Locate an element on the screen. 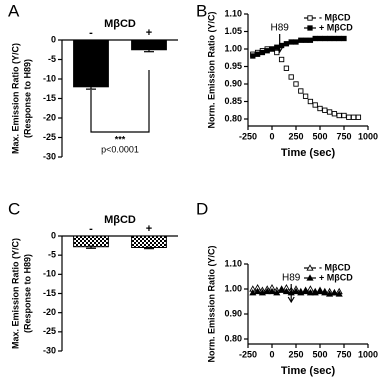 The height and width of the screenshot is (384, 380). x-tick-label: + is located at coordinates (149, 33).